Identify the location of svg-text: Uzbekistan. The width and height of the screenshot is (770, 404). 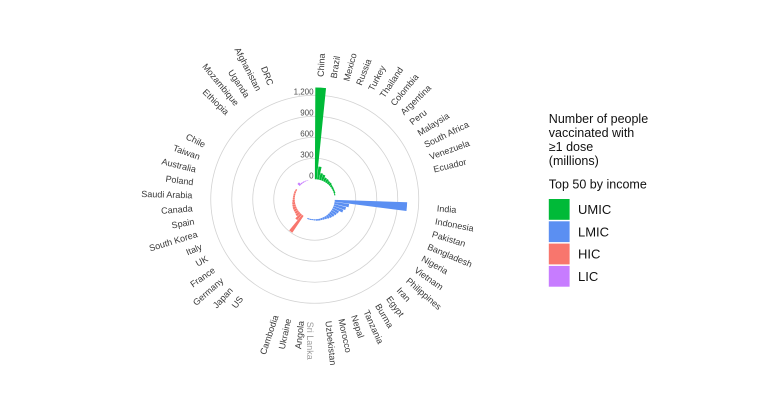
(330, 342).